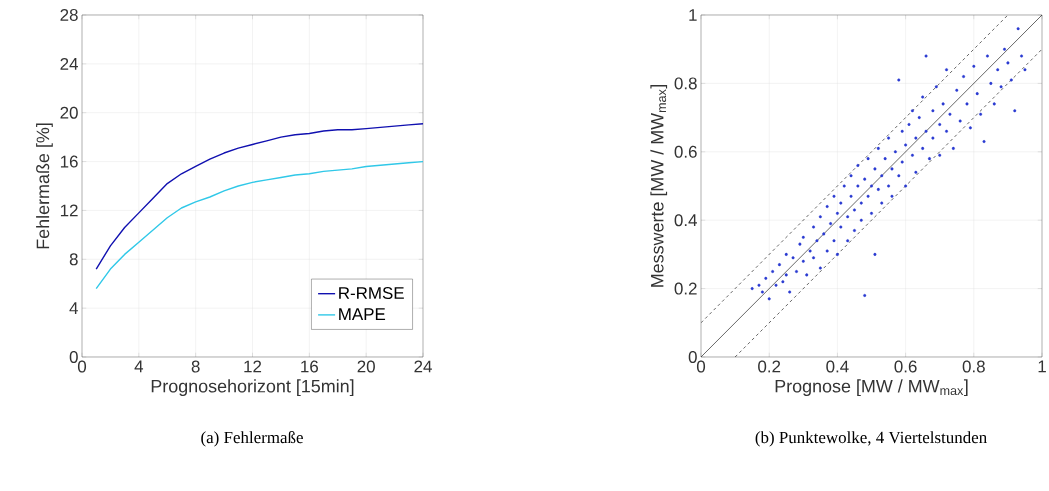 Image resolution: width=1049 pixels, height=491 pixels. I want to click on y-tick-label: 8, so click(73, 259).